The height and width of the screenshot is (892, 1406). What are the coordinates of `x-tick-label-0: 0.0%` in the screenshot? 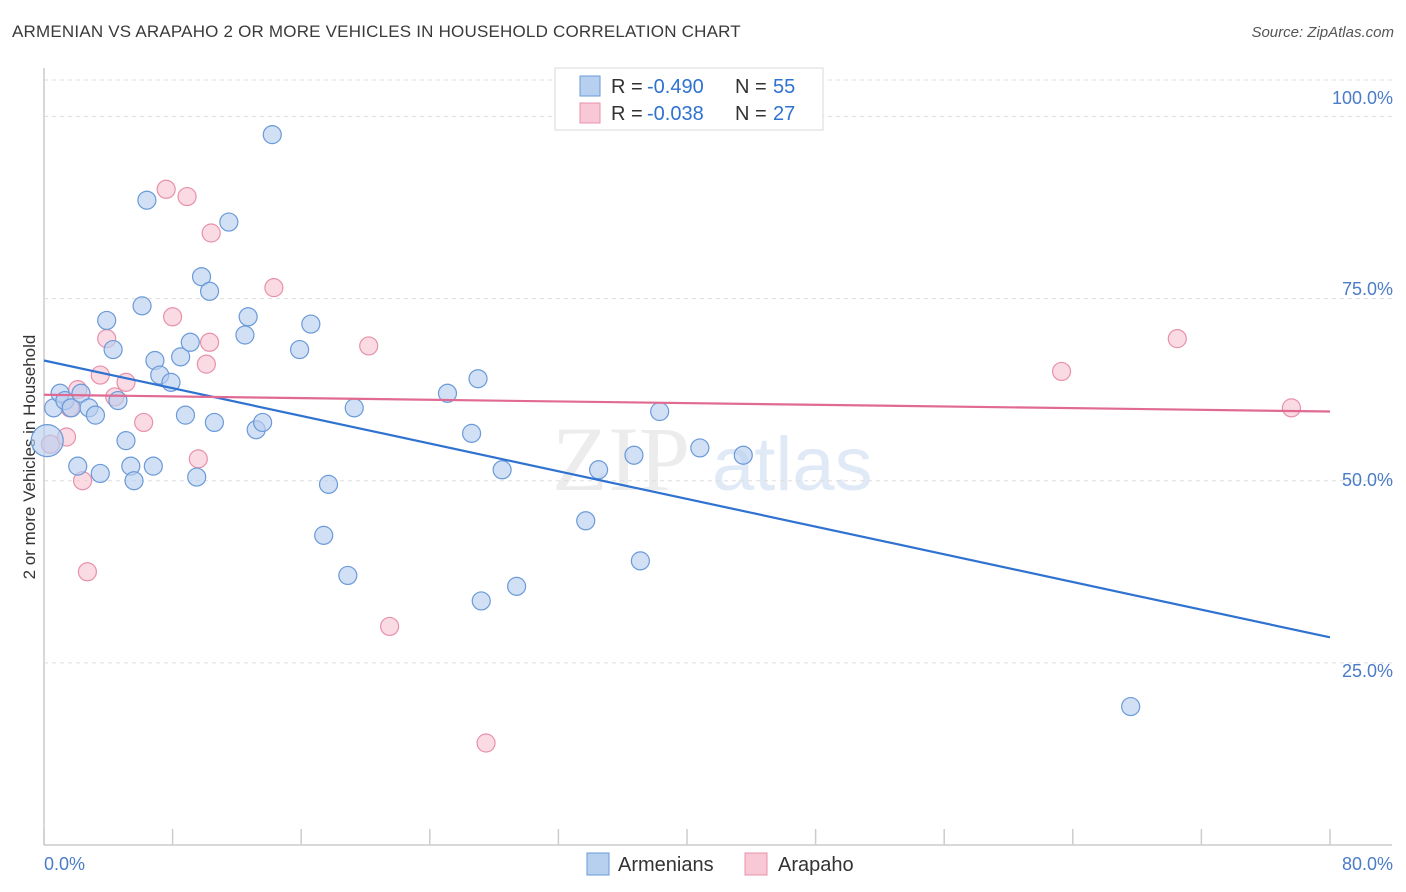 It's located at (64, 864).